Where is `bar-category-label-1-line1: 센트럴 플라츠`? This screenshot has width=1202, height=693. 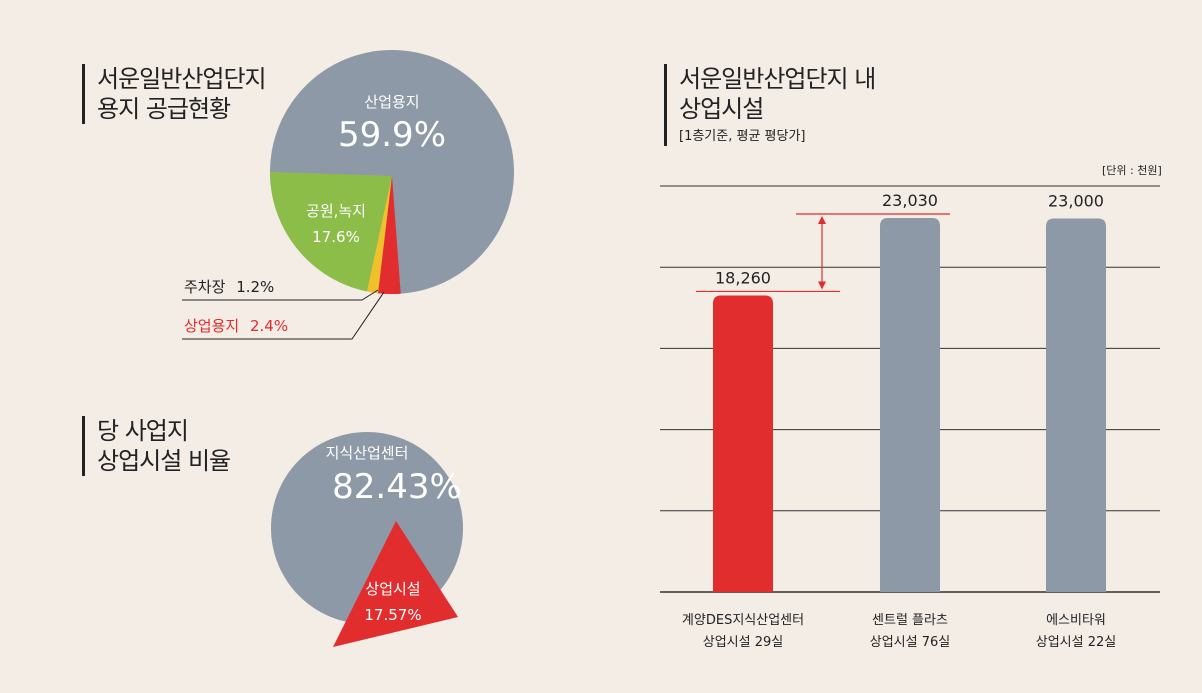 bar-category-label-1-line1: 센트럴 플라츠 is located at coordinates (910, 620).